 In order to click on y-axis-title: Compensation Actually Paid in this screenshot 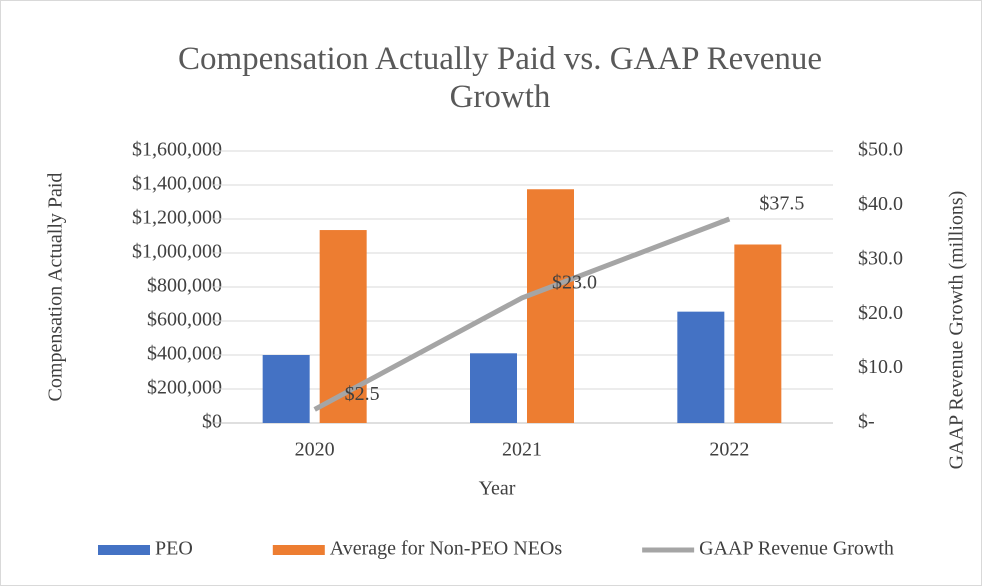, I will do `click(56, 287)`.